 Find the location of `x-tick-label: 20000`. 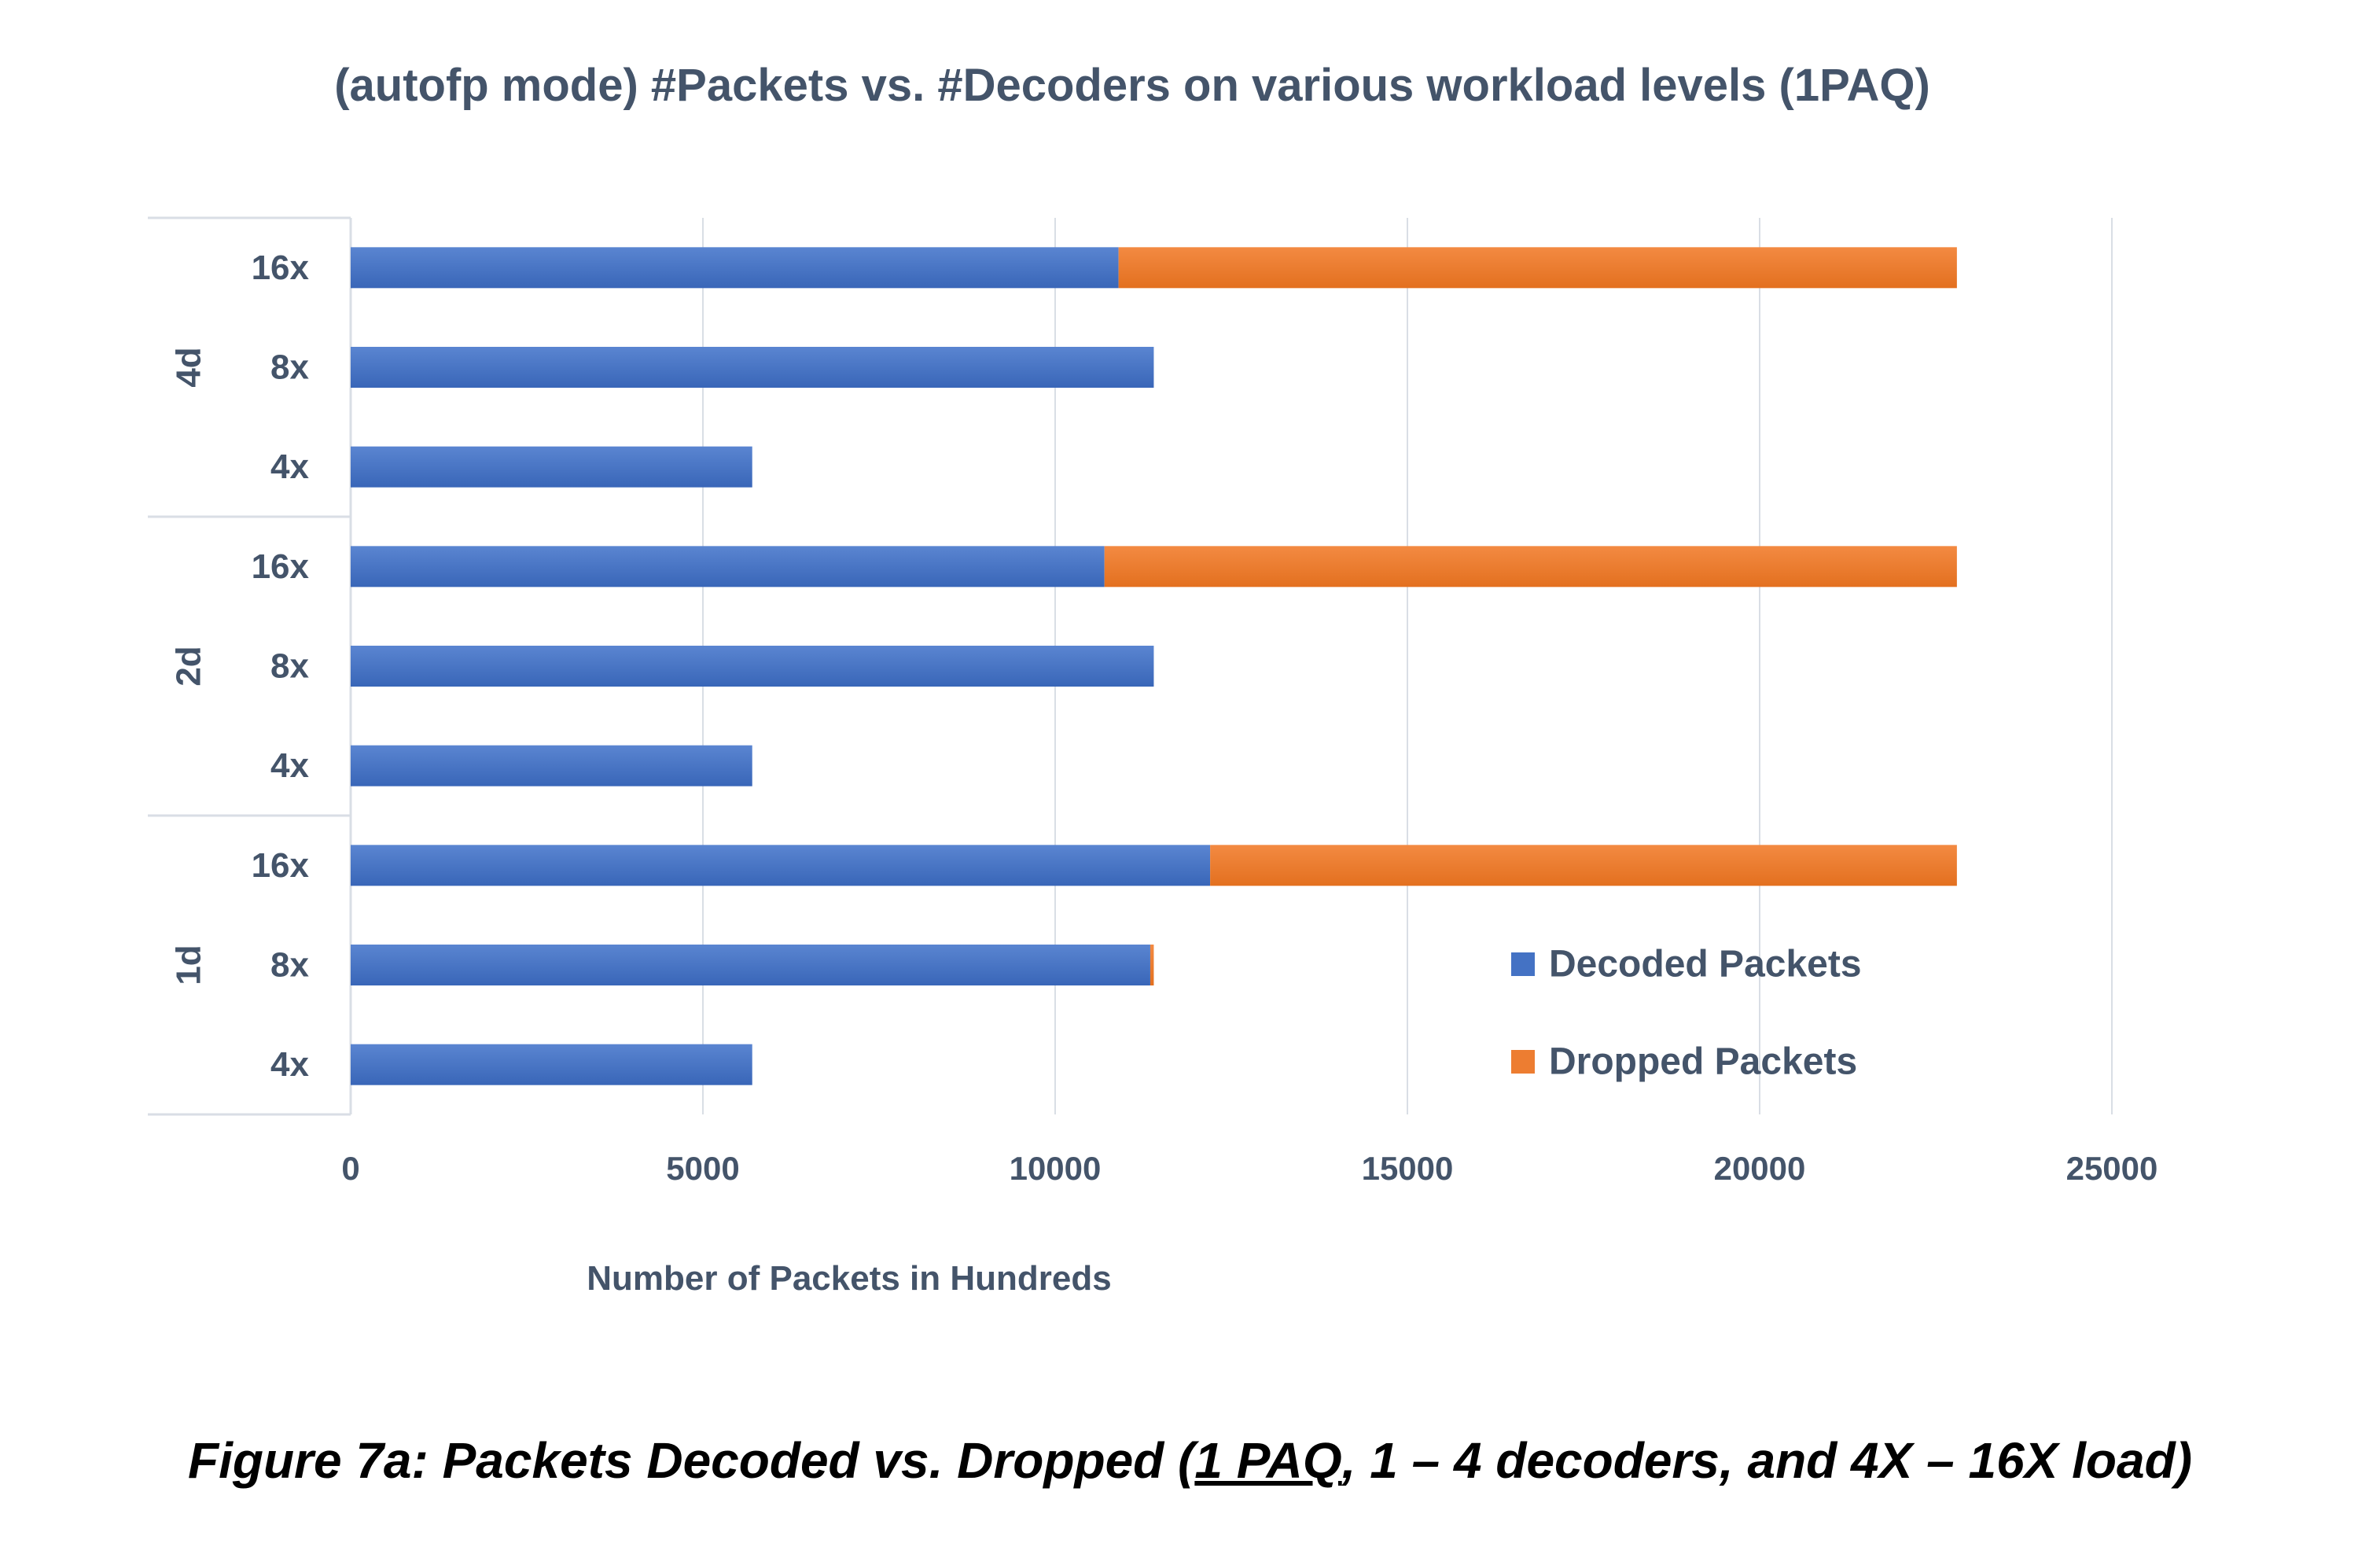

x-tick-label: 20000 is located at coordinates (1760, 1168).